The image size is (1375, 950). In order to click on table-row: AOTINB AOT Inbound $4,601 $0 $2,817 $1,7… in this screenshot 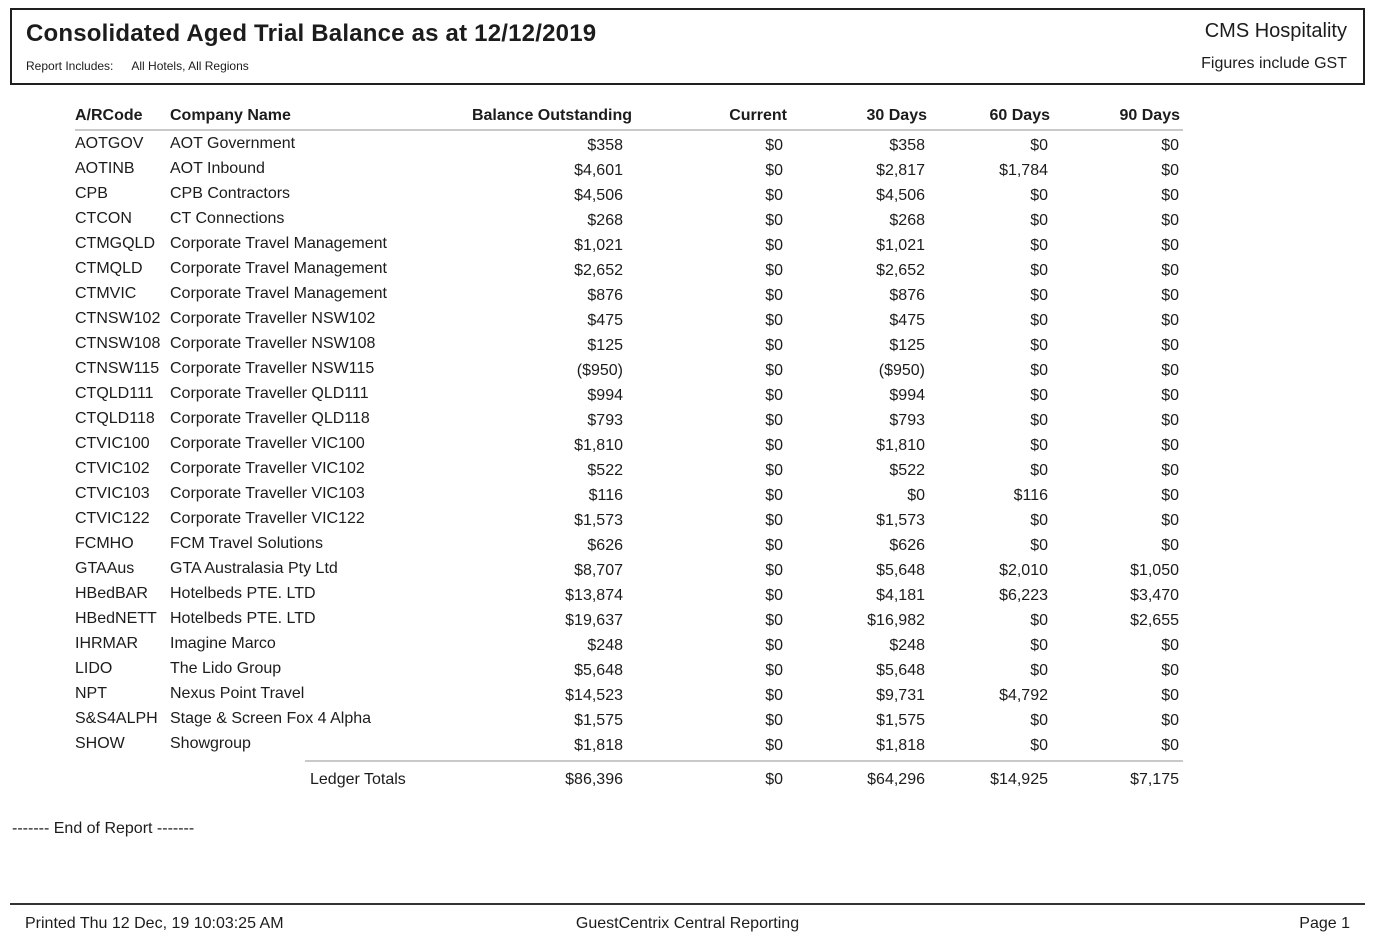, I will do `click(629, 168)`.